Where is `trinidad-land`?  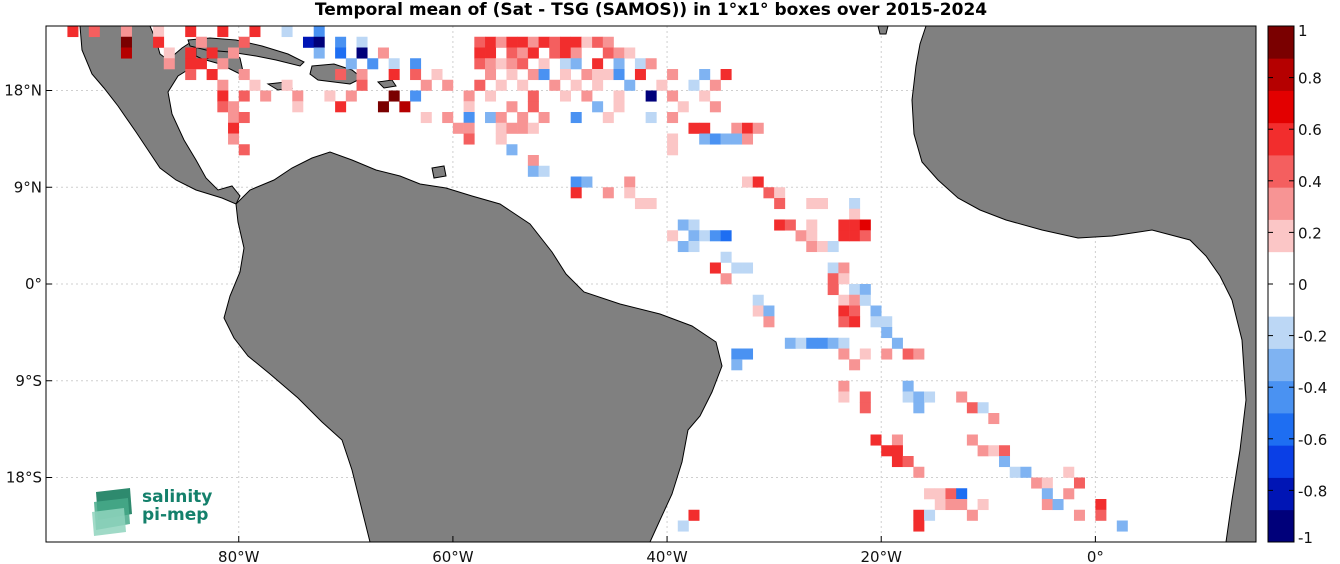
trinidad-land is located at coordinates (439, 172).